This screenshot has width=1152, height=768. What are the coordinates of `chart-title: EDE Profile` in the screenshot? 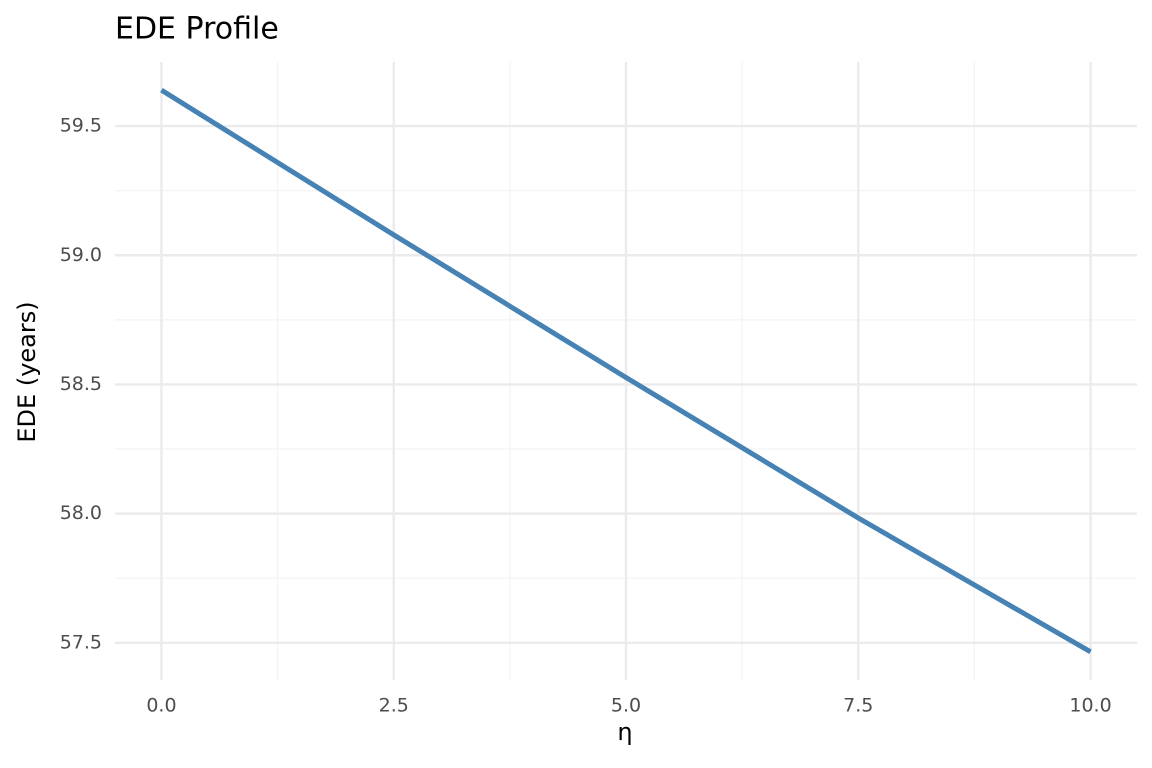 It's located at (197, 29).